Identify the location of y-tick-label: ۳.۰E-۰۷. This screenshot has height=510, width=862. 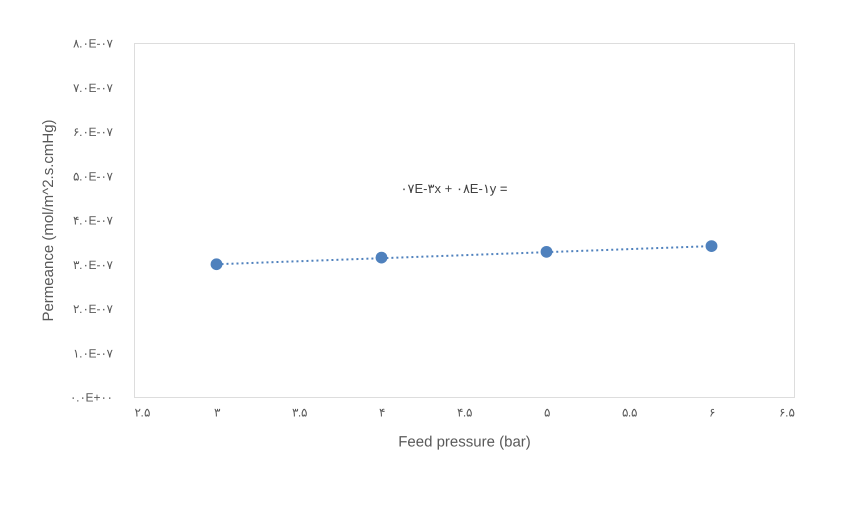
(93, 265).